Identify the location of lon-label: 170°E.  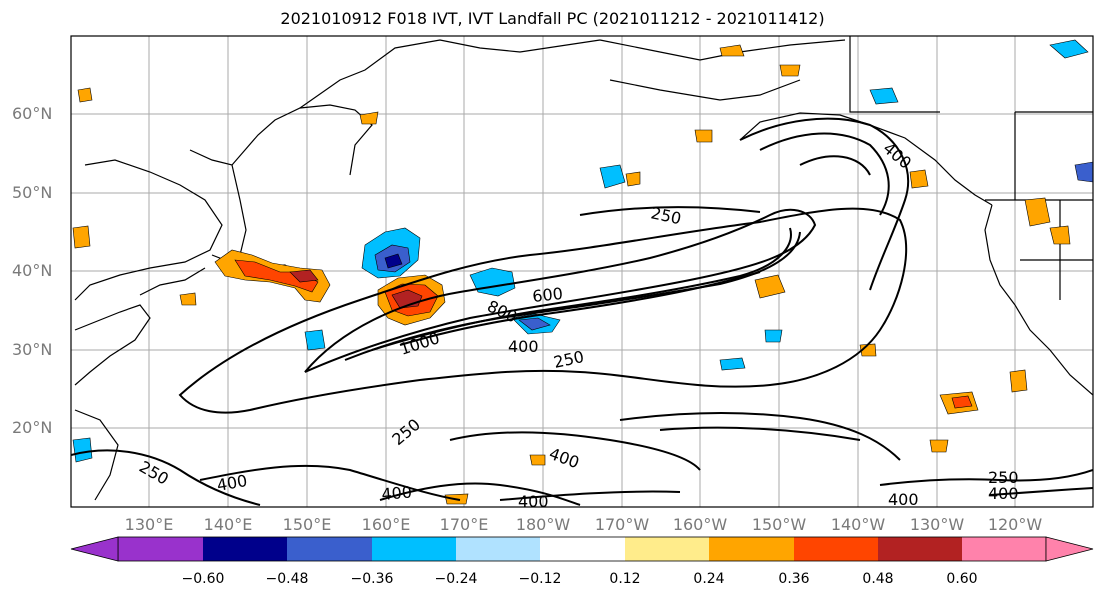
(464, 524).